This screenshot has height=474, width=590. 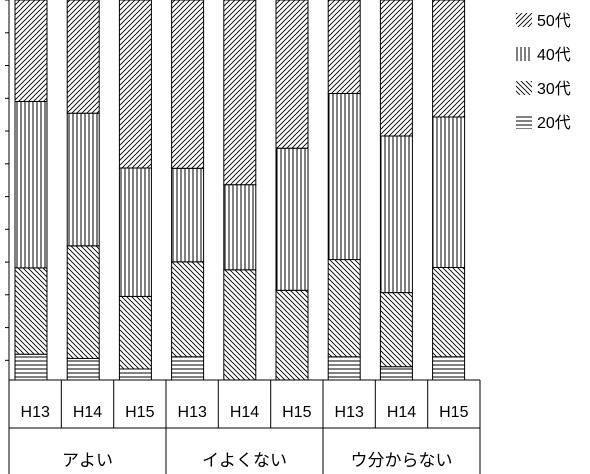 What do you see at coordinates (87, 460) in the screenshot?
I see `group-label: アよい` at bounding box center [87, 460].